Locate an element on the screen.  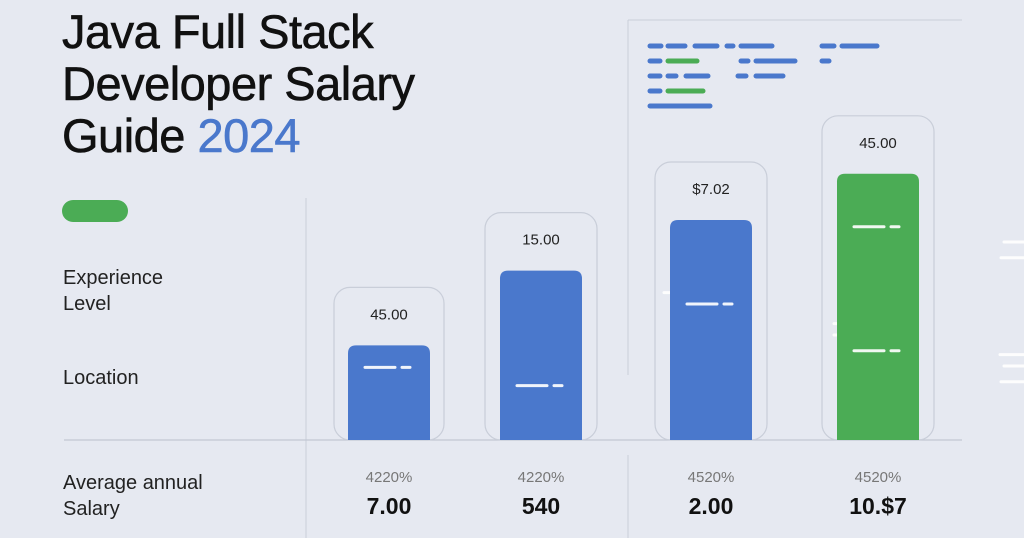
title-line-2: Developer Salary is located at coordinates (239, 83).